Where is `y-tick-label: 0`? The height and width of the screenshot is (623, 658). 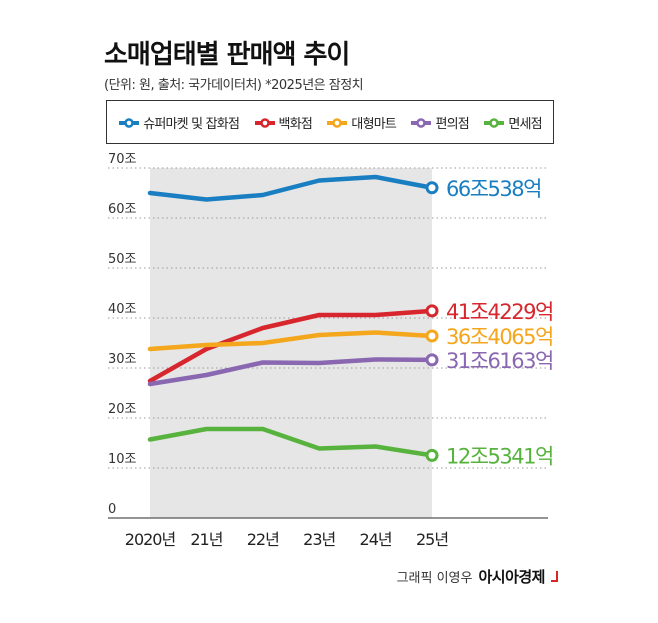
y-tick-label: 0 is located at coordinates (112, 509).